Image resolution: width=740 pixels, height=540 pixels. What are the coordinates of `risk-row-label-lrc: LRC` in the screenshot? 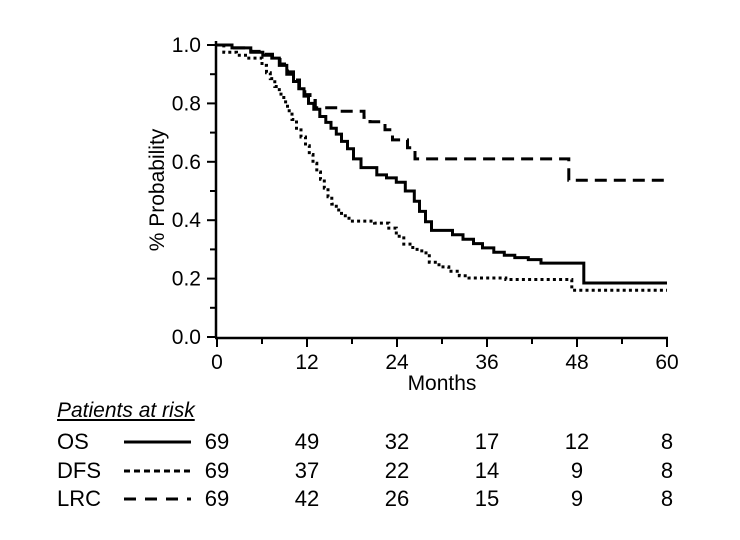 It's located at (79, 498).